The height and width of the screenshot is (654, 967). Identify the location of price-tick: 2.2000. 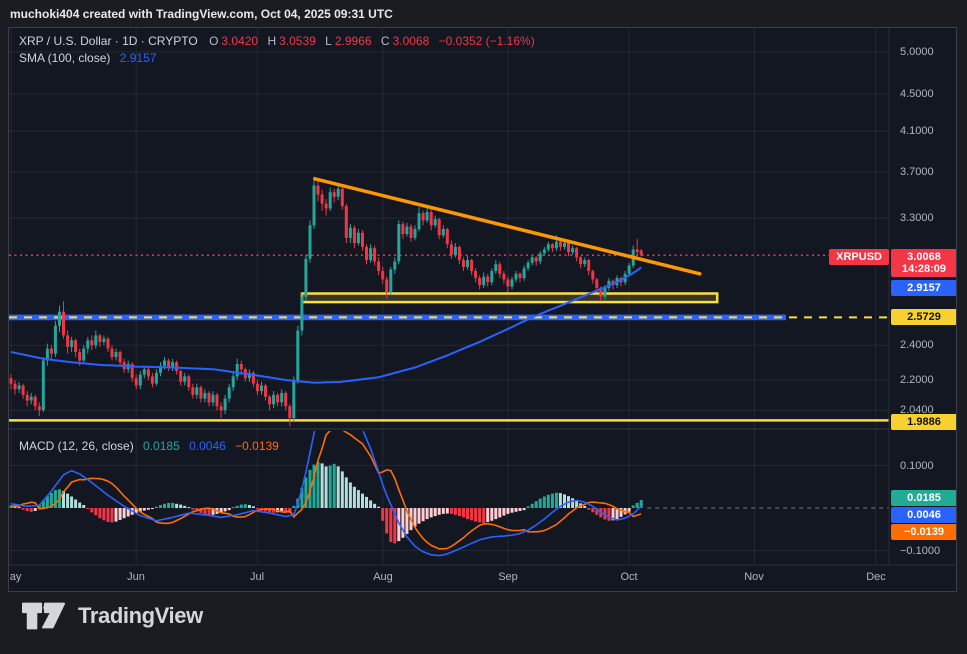
(917, 380).